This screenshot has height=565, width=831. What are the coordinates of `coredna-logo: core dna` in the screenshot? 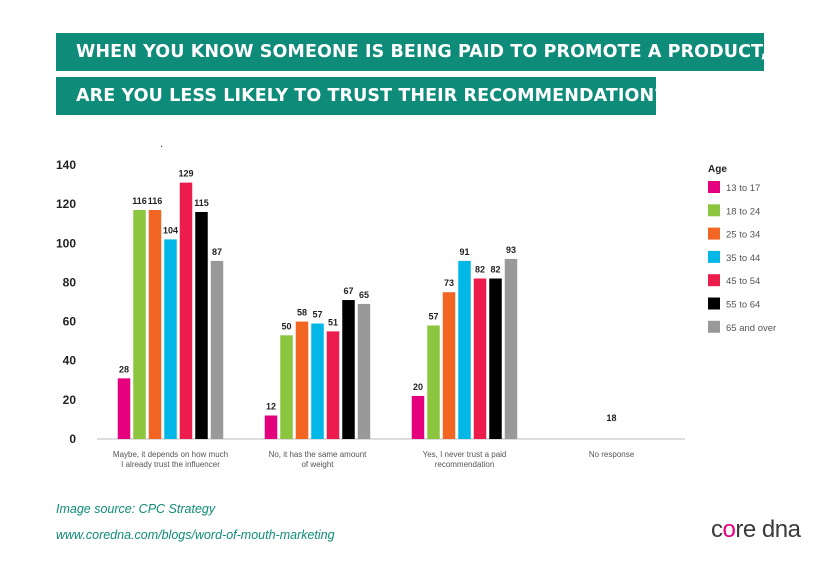 It's located at (756, 529).